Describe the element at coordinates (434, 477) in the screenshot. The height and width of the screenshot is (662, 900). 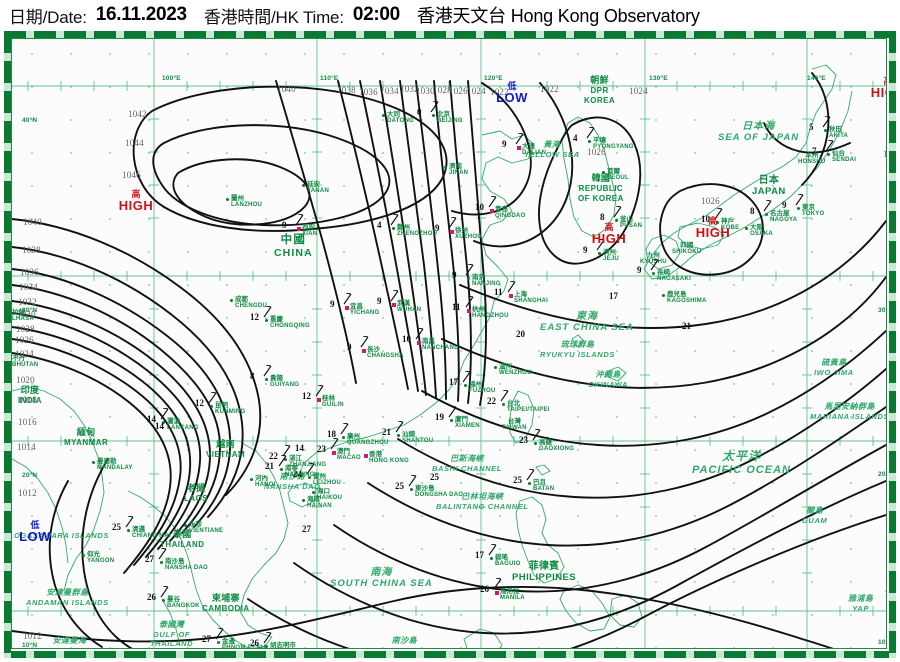
I see `isobar-numeral: 25` at that location.